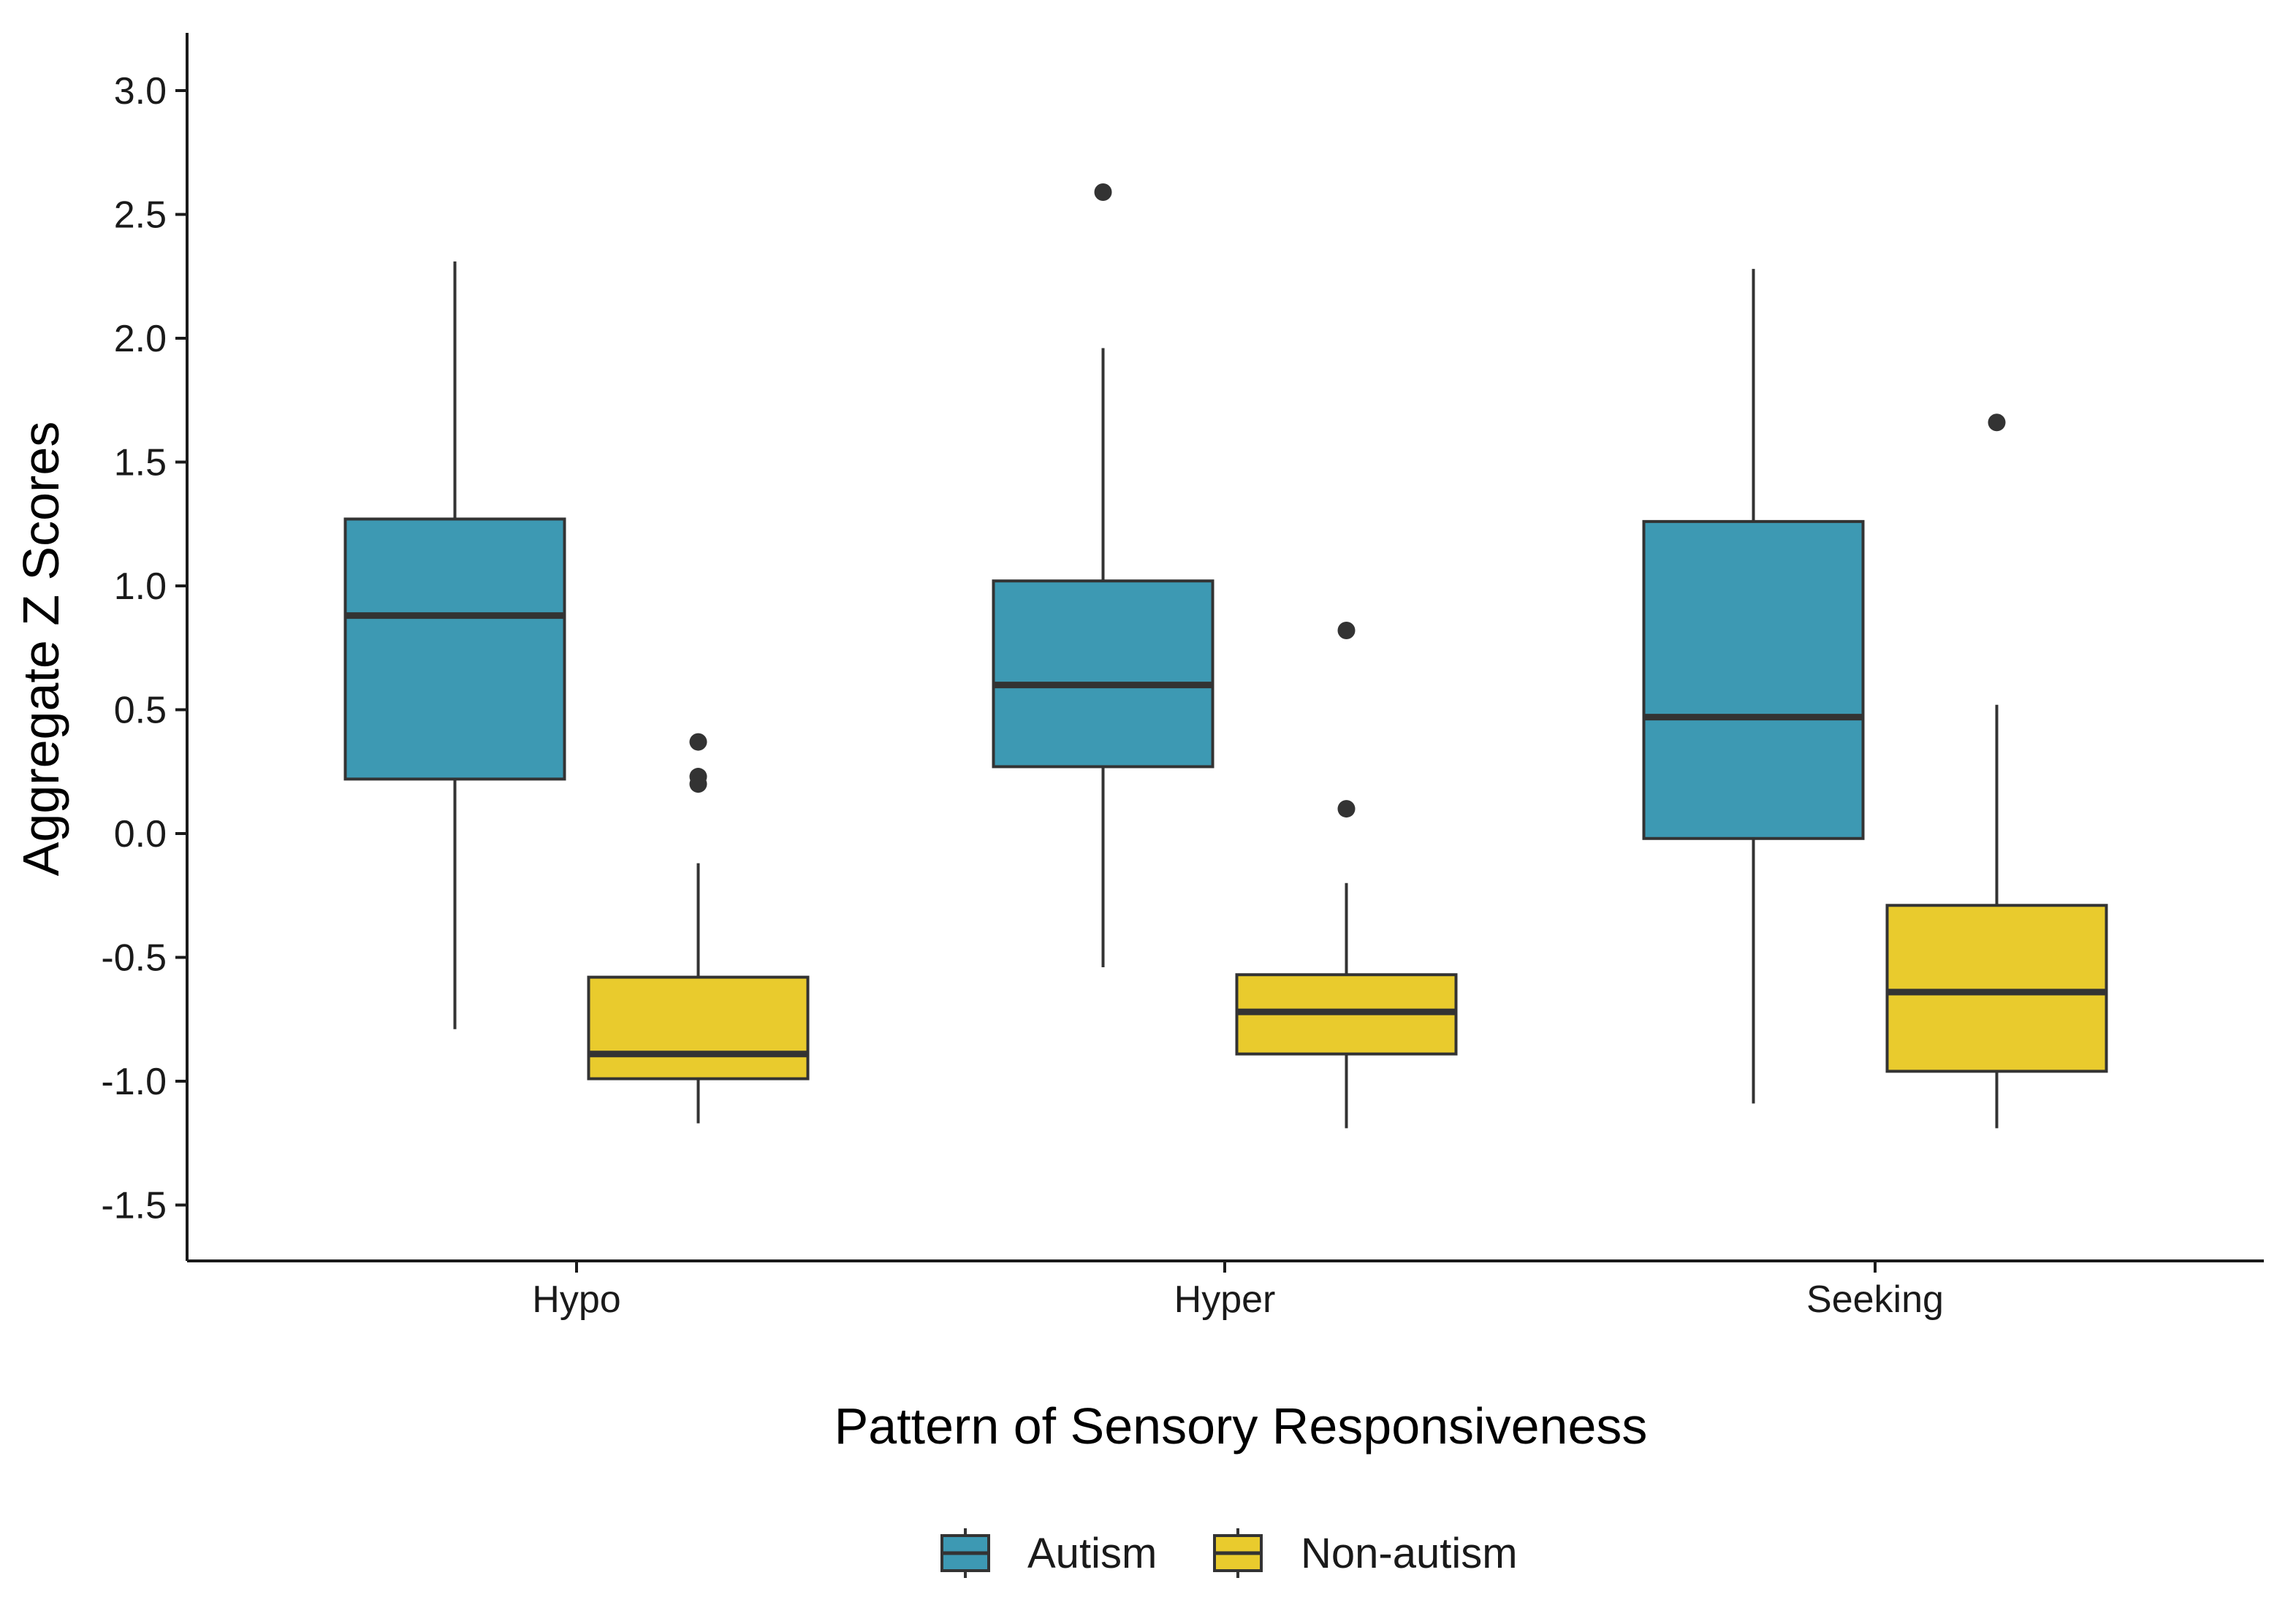 The image size is (2296, 1605). I want to click on legend: Autism Non-autism, so click(1229, 1553).